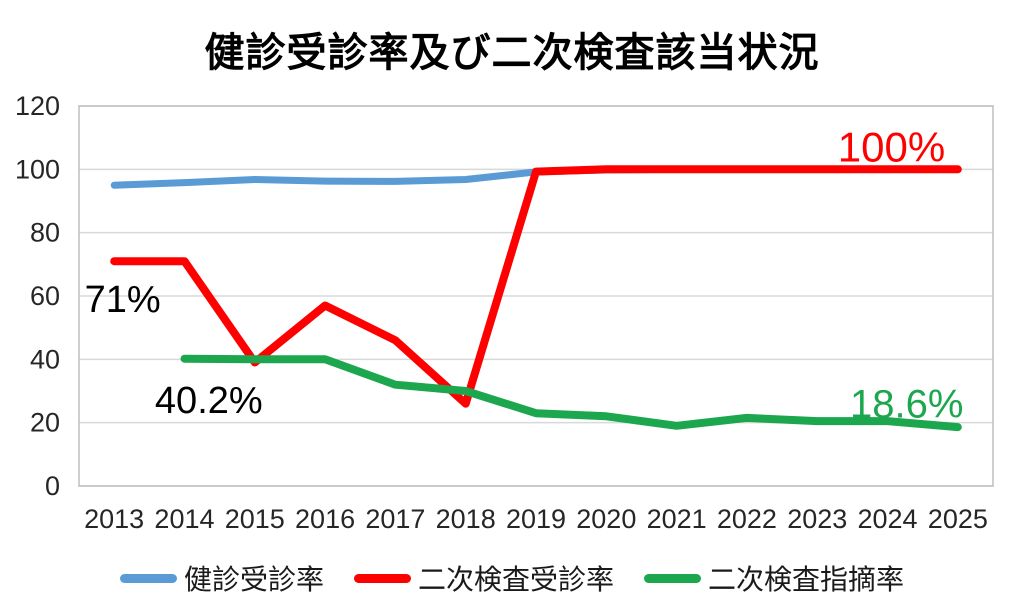 The image size is (1024, 616). Describe the element at coordinates (806, 579) in the screenshot. I see `legend-label: 二次検査指摘率` at that location.